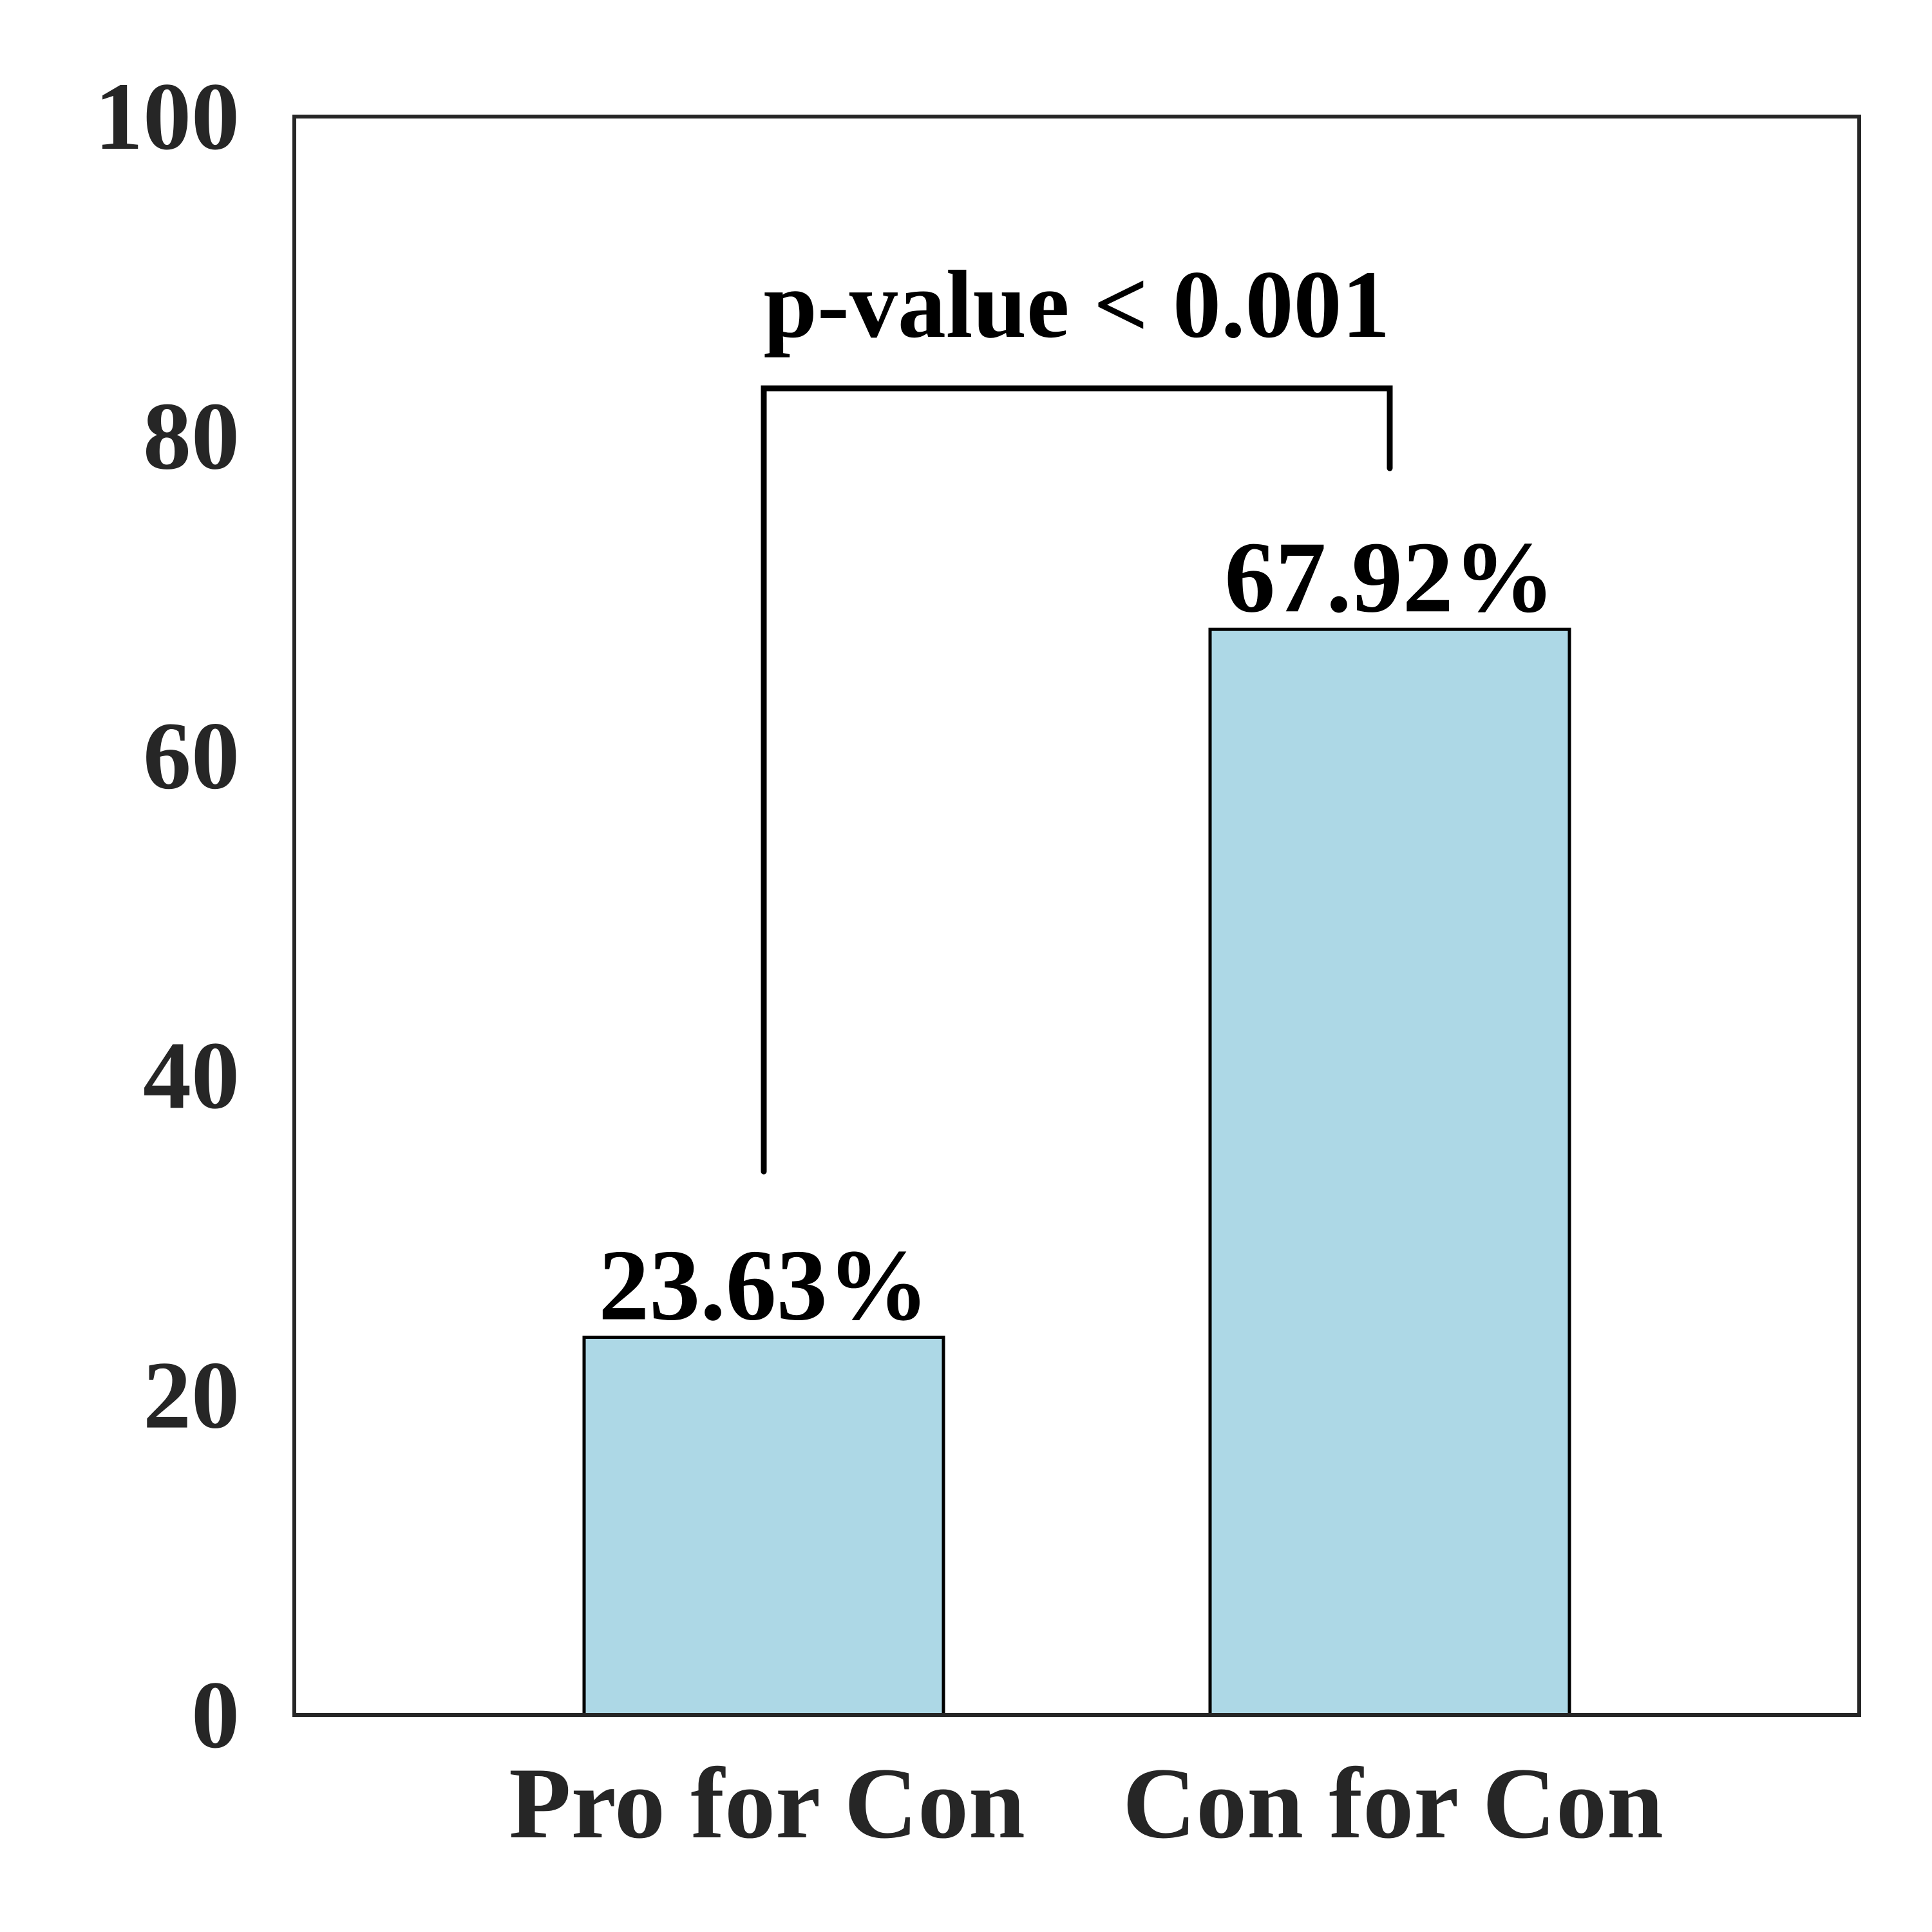  I want to click on bar-value-label: 67.92%, so click(1389, 577).